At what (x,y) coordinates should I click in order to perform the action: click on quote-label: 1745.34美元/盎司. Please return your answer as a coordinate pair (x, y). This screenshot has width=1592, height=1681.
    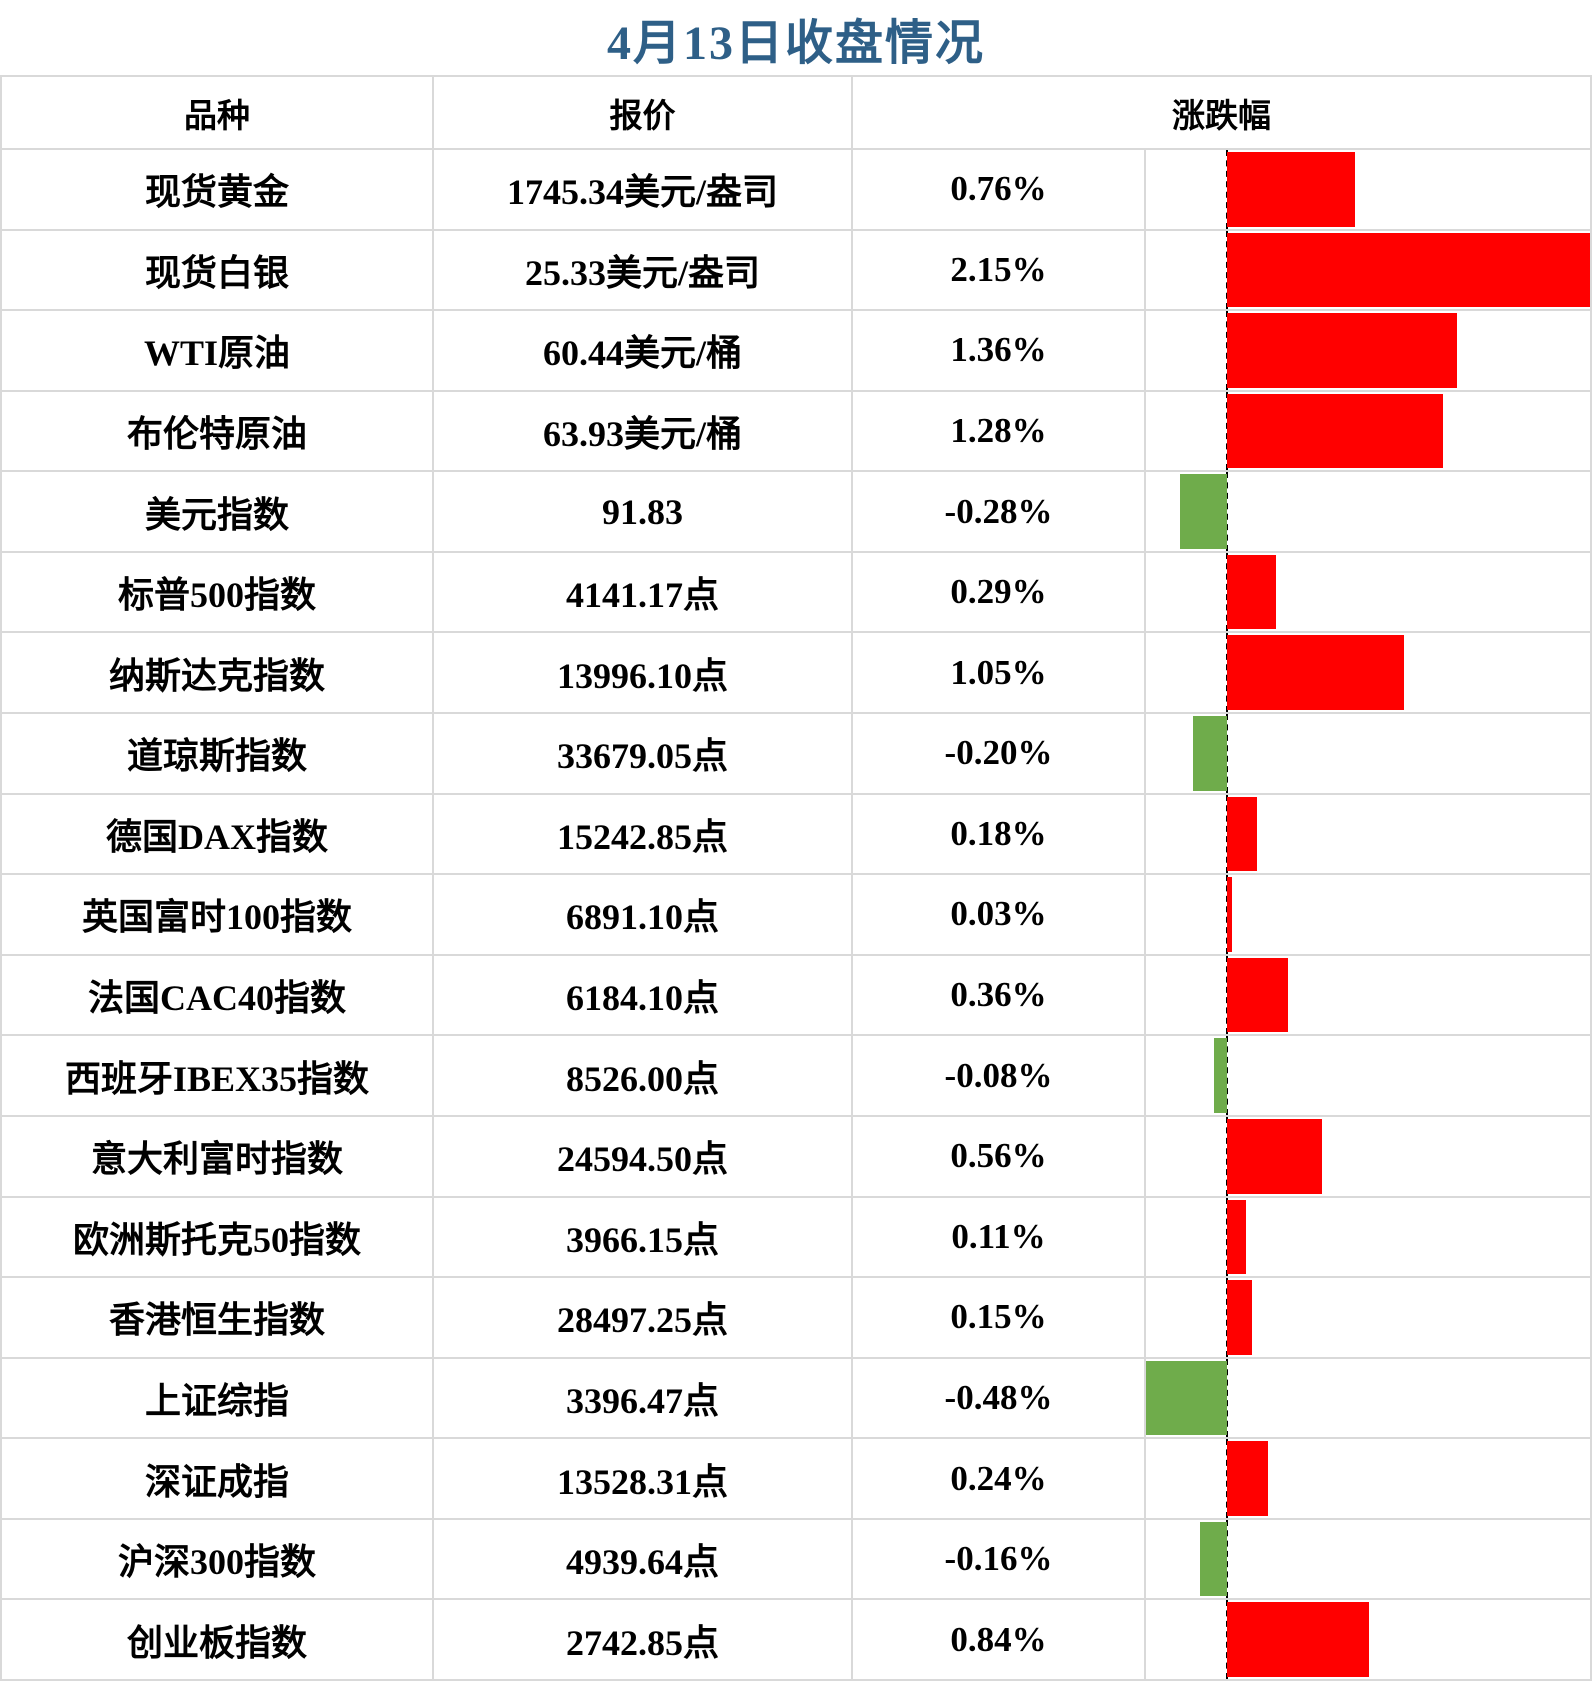
    Looking at the image, I should click on (642, 192).